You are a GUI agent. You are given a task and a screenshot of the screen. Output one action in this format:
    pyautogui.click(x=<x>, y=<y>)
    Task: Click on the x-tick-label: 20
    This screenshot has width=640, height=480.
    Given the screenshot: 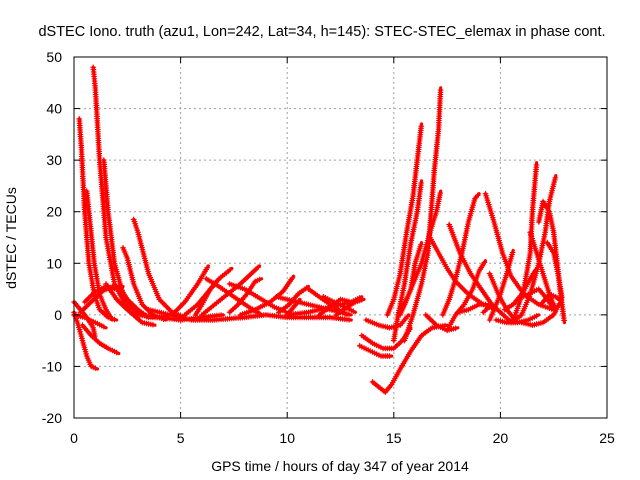 What is the action you would take?
    pyautogui.click(x=501, y=438)
    